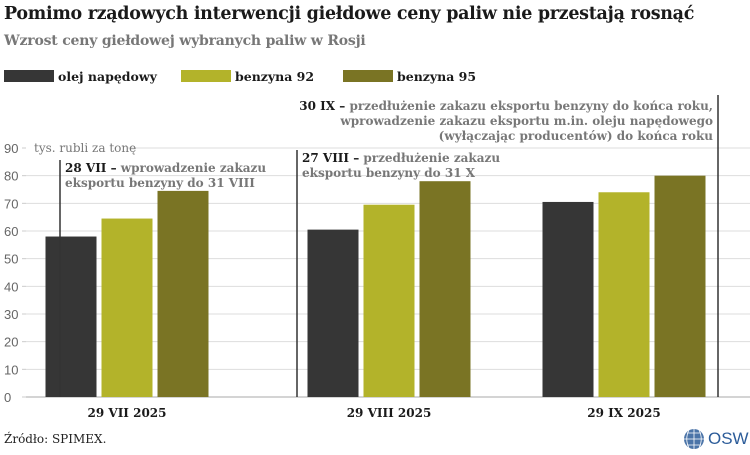  I want to click on legend-label: olej napędowy, so click(108, 76).